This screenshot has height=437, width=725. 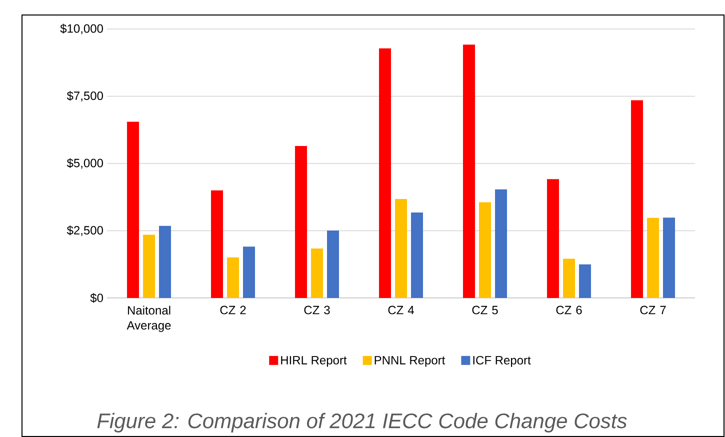 What do you see at coordinates (314, 361) in the screenshot?
I see `legend-label: HIRL Report` at bounding box center [314, 361].